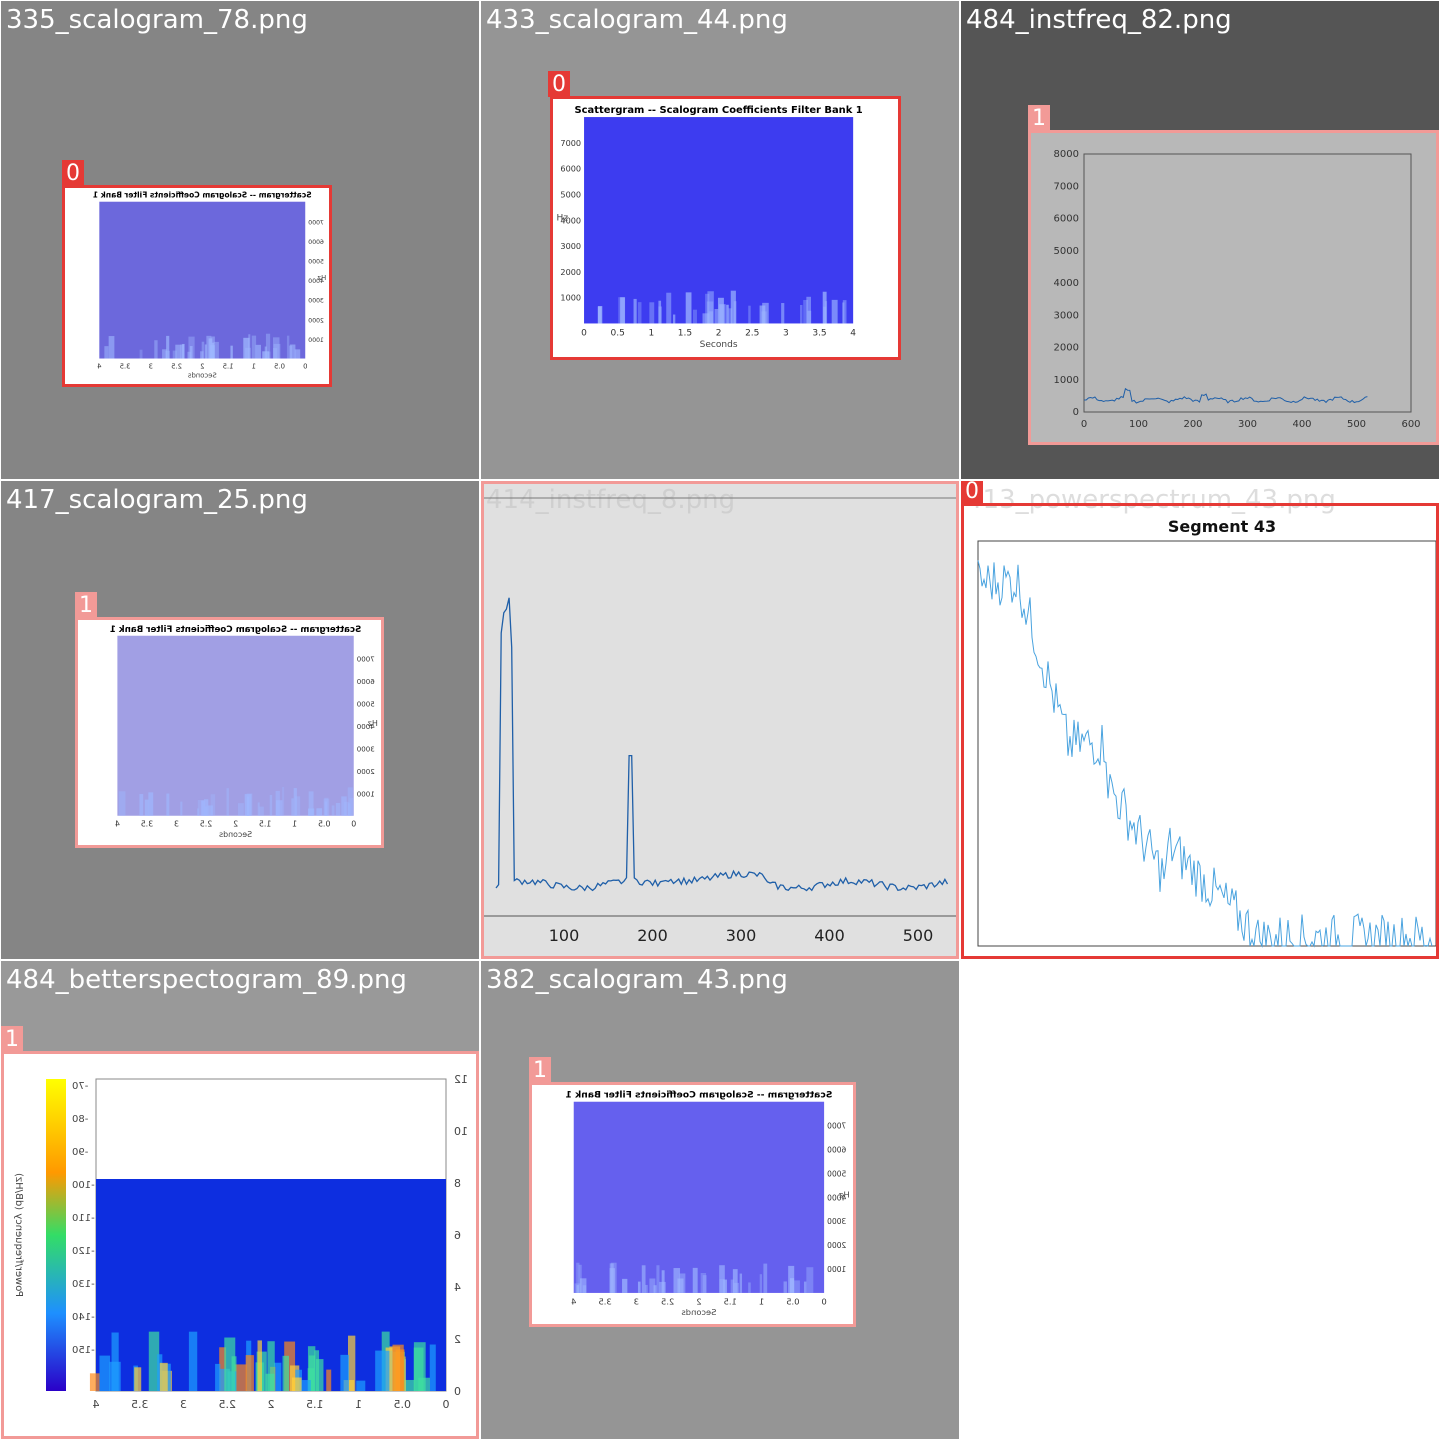  Describe the element at coordinates (206, 980) in the screenshot. I see `tile-filename: 484_betterspectogram_89.png` at that location.